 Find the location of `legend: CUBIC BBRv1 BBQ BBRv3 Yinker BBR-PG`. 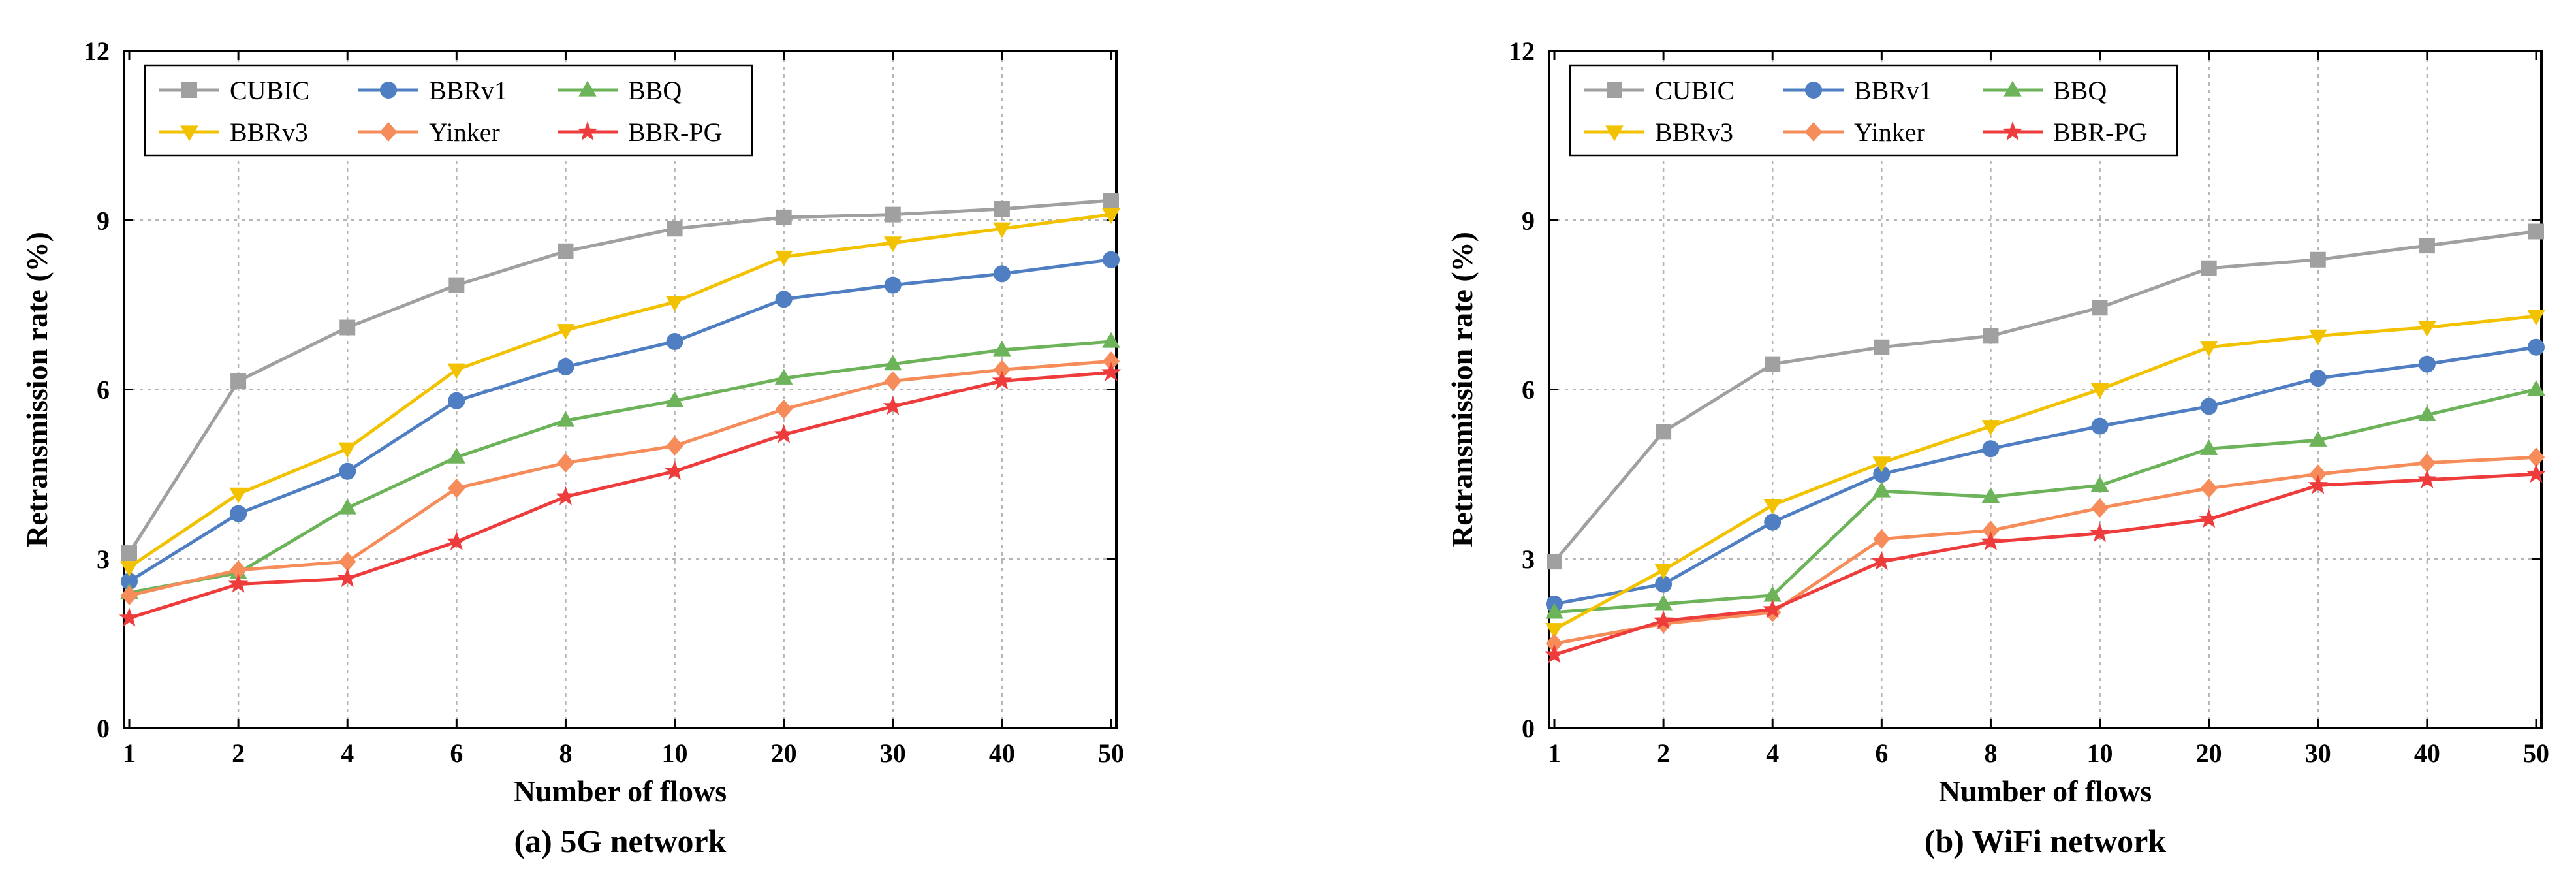

legend: CUBIC BBRv1 BBQ BBRv3 Yinker BBR-PG is located at coordinates (448, 110).